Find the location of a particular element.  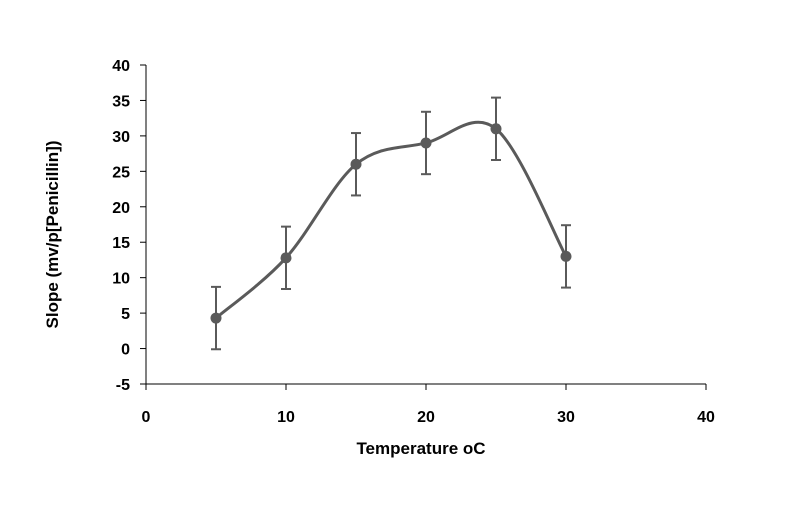

y-tick-label: 10 is located at coordinates (121, 279).